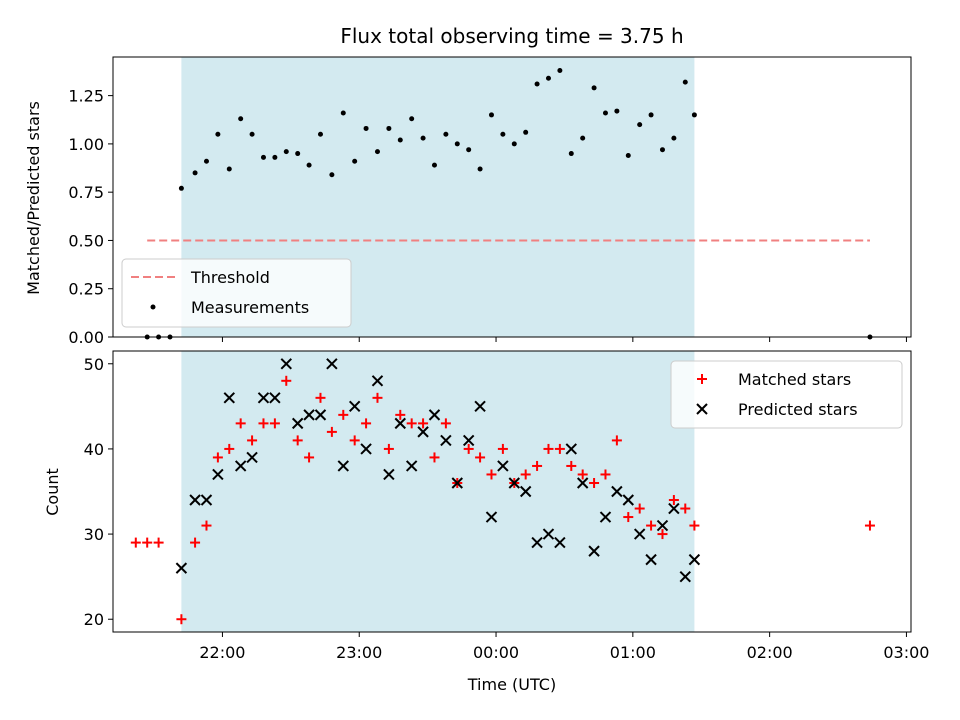  What do you see at coordinates (86, 96) in the screenshot?
I see `top-y-tick-label: 1.25` at bounding box center [86, 96].